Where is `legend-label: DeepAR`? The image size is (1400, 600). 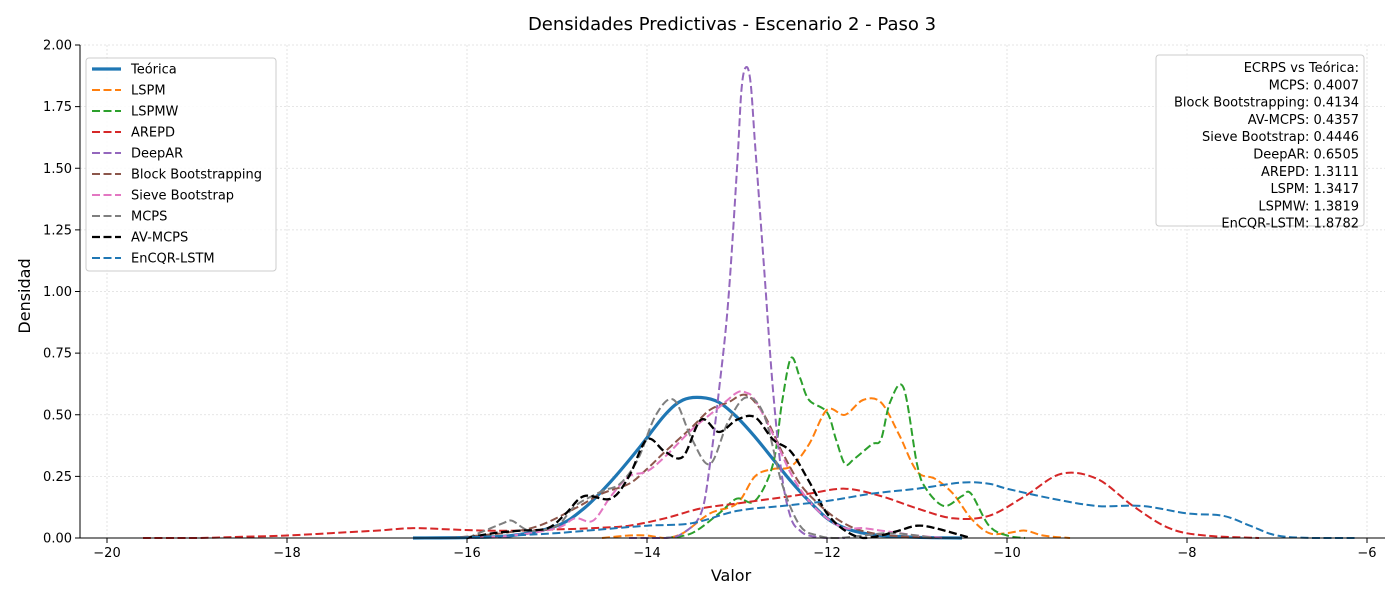
legend-label: DeepAR is located at coordinates (157, 154).